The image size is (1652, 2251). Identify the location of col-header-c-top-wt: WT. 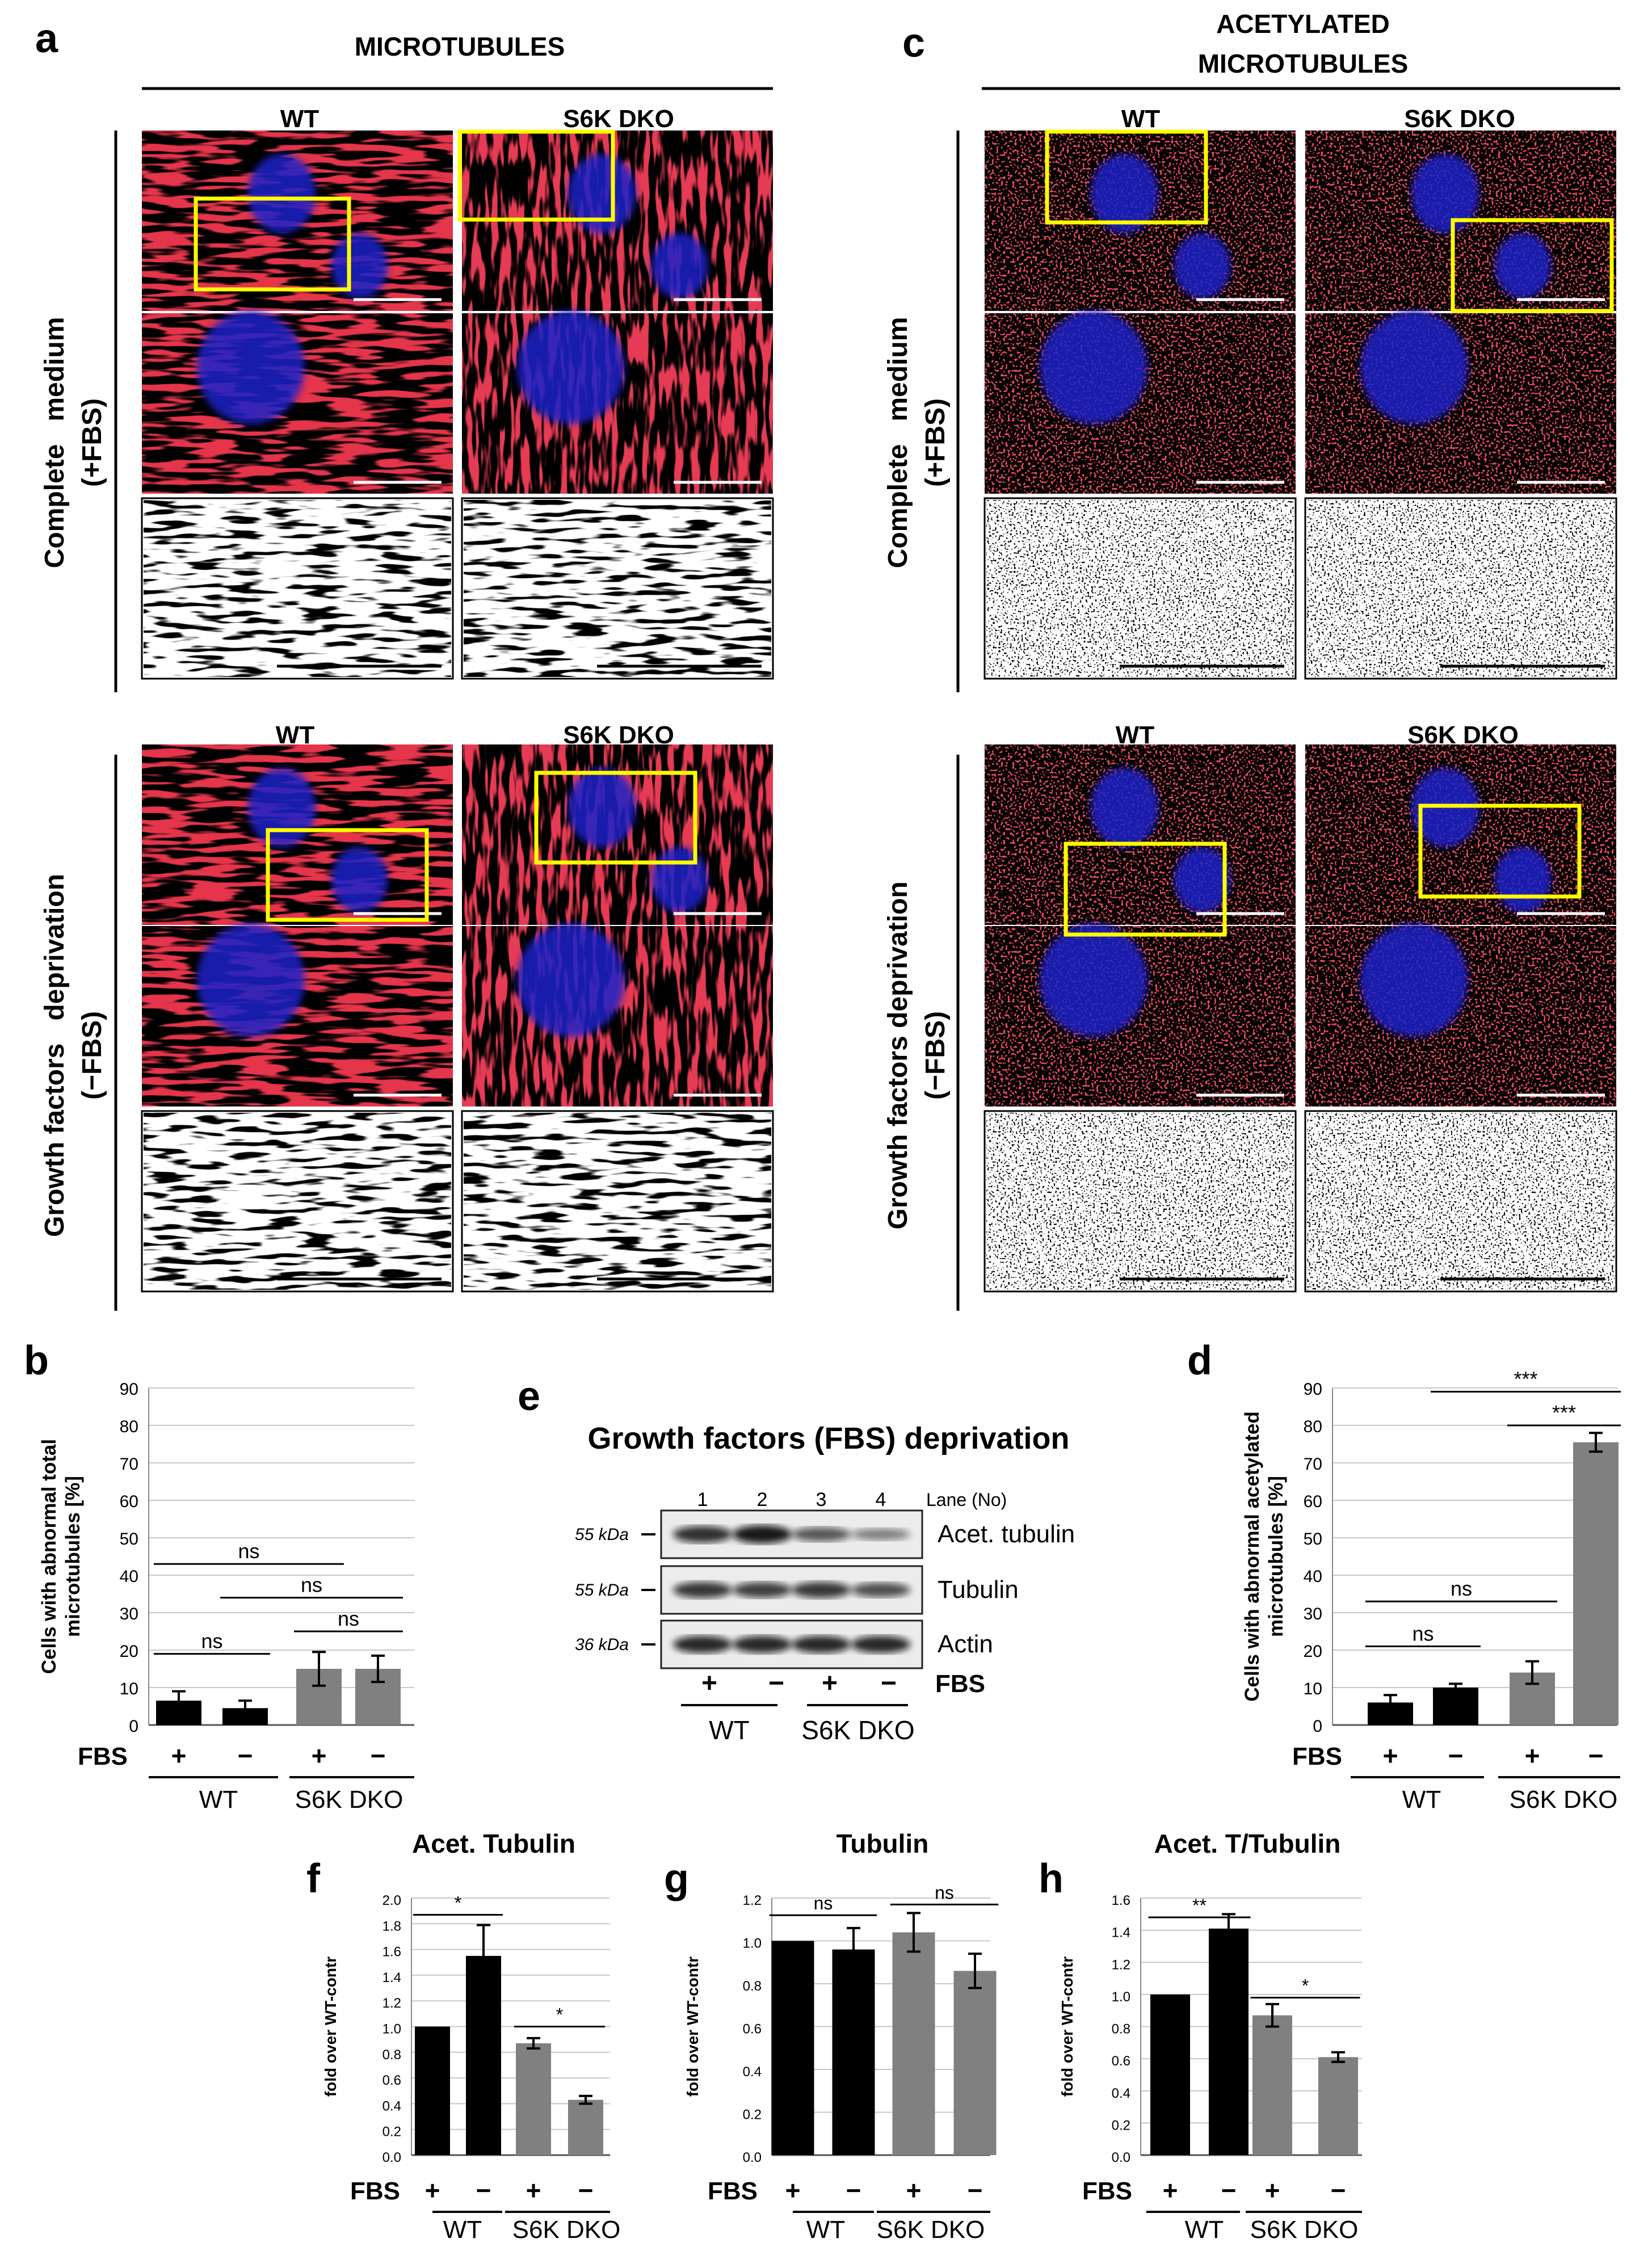
(1141, 119).